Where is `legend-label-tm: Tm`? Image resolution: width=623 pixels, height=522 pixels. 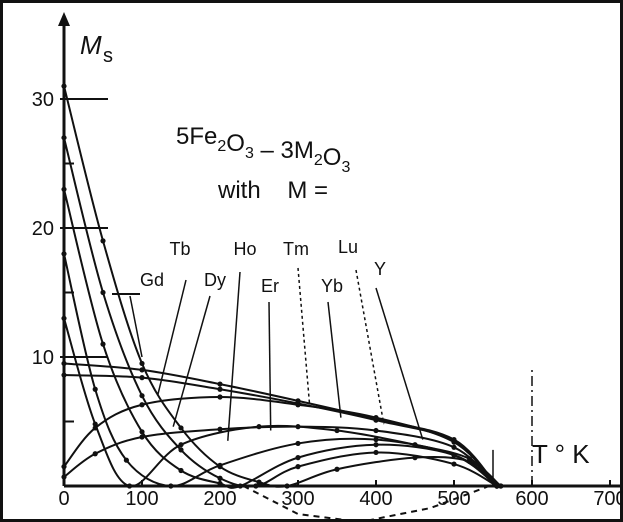
legend-label-tm: Tm is located at coordinates (296, 249).